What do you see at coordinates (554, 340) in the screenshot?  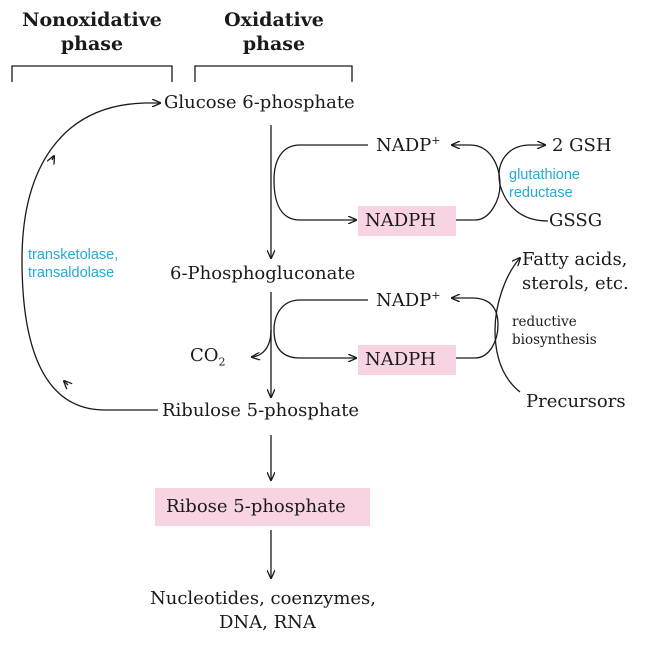 I see `reductive-biosynthesis-label-line2: biosynthesis` at bounding box center [554, 340].